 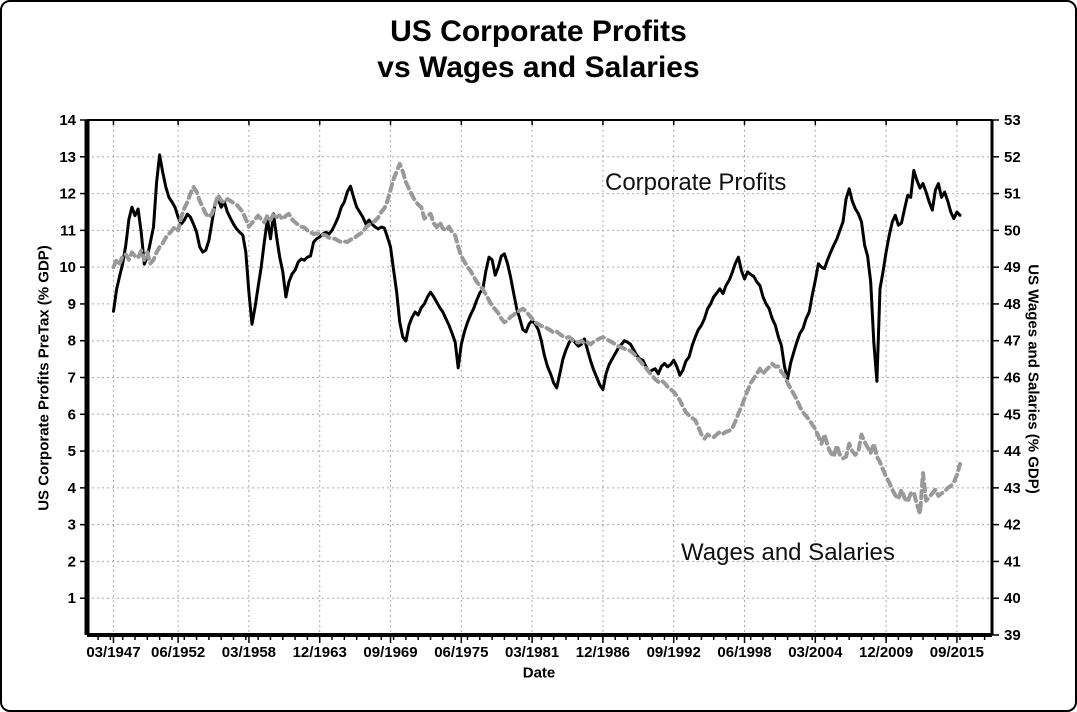 I want to click on y-tick-label-right: 44, so click(x=1012, y=451).